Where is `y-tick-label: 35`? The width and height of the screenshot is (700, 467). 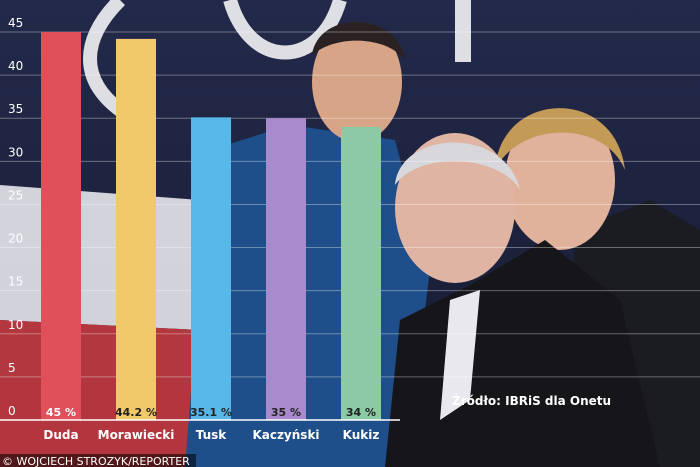
y-tick-label: 35 is located at coordinates (15, 109).